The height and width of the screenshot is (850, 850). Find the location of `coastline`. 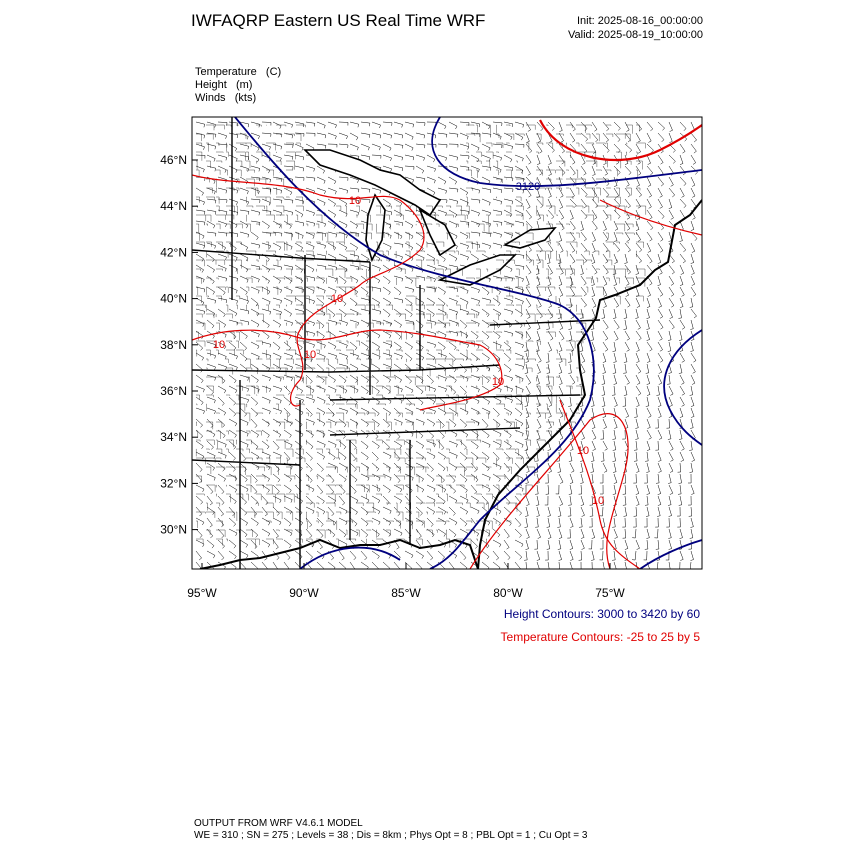

coastline is located at coordinates (589, 384).